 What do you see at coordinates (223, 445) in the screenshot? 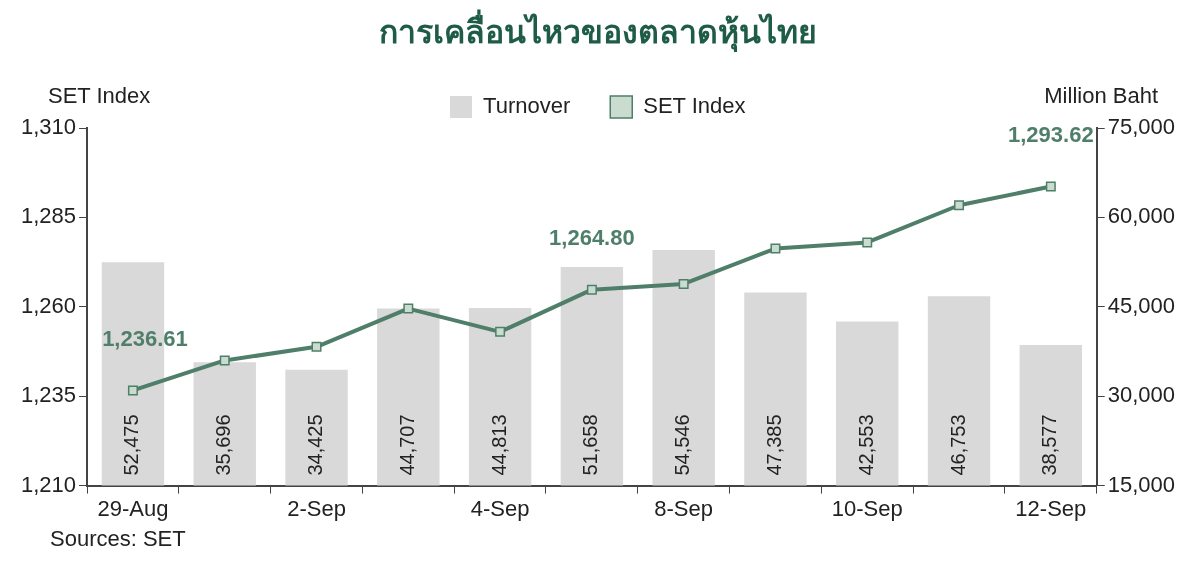
I see `data-label: 35,696` at bounding box center [223, 445].